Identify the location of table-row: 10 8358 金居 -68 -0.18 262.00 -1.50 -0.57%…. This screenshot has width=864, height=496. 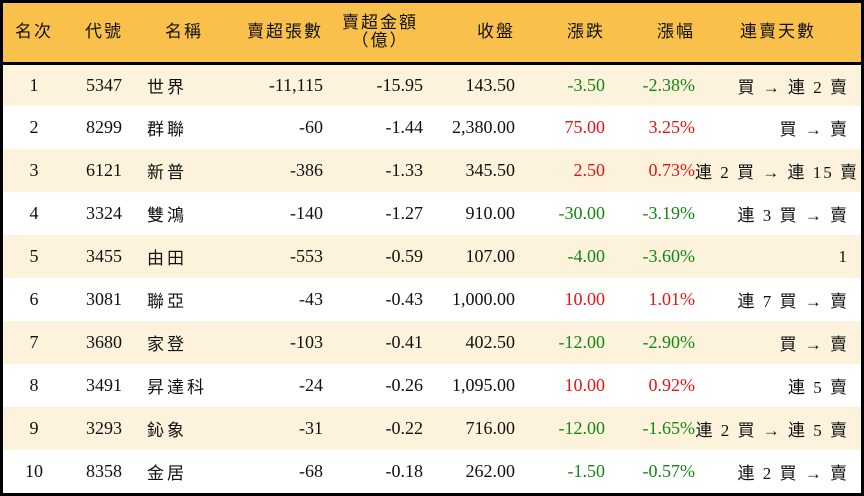
(432, 471).